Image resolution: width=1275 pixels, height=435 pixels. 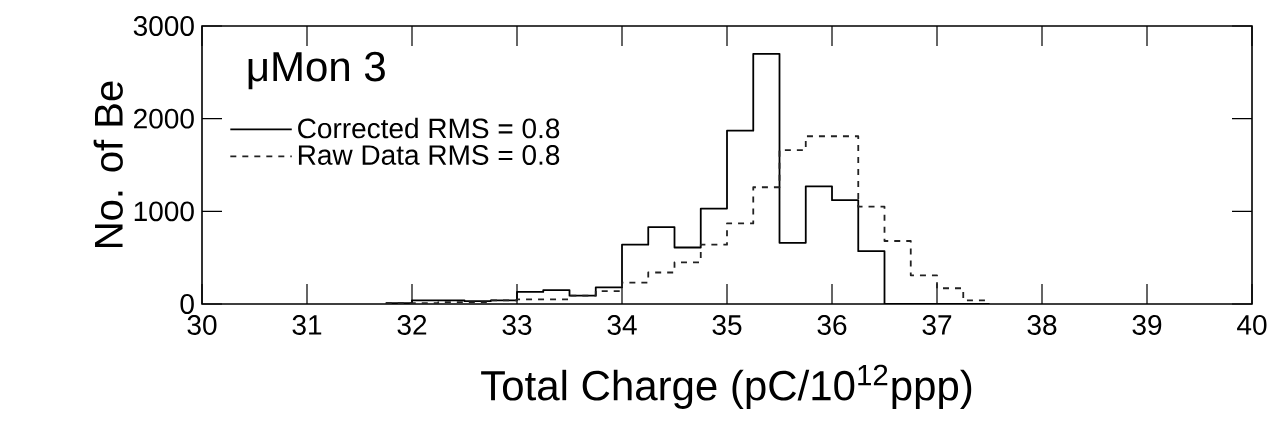 What do you see at coordinates (1042, 325) in the screenshot?
I see `x-tick-label: 38` at bounding box center [1042, 325].